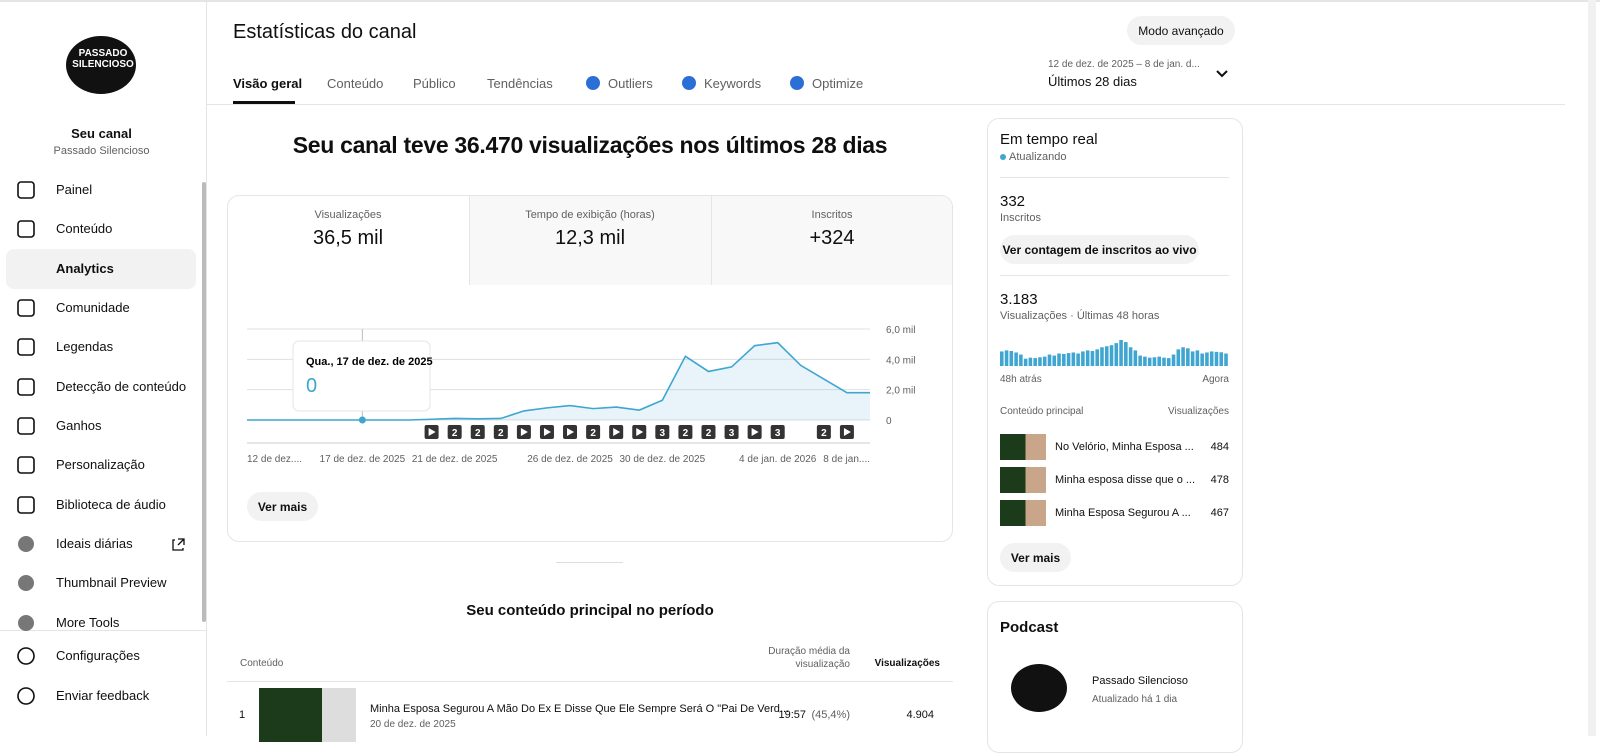 The height and width of the screenshot is (753, 1600). Describe the element at coordinates (590, 238) in the screenshot. I see `metric-value: 12,3 mil` at that location.